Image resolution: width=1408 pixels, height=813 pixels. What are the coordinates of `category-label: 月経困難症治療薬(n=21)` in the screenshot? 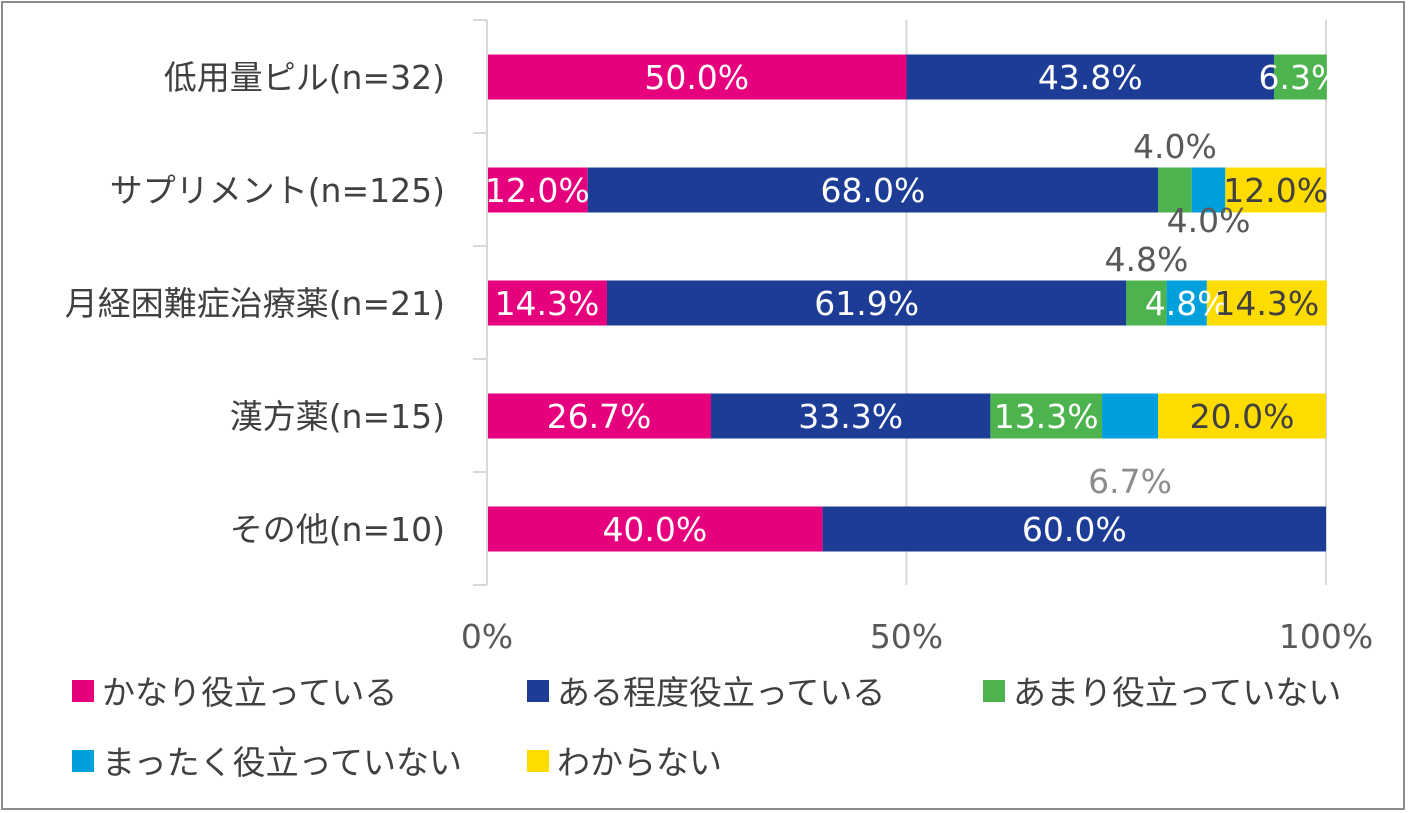 It's located at (255, 303).